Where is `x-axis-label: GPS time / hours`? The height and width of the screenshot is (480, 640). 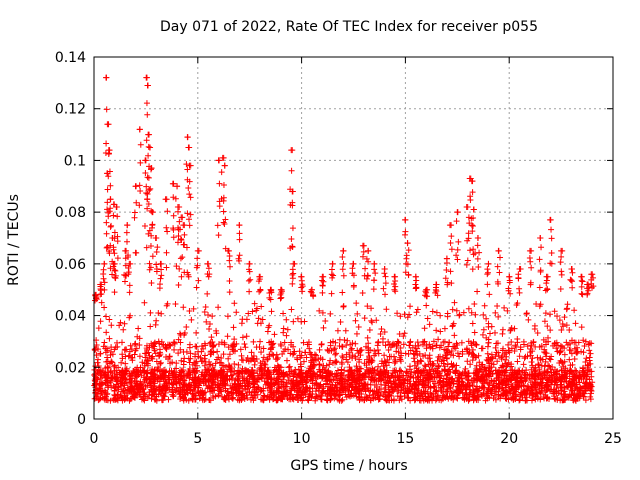 x-axis-label: GPS time / hours is located at coordinates (348, 466).